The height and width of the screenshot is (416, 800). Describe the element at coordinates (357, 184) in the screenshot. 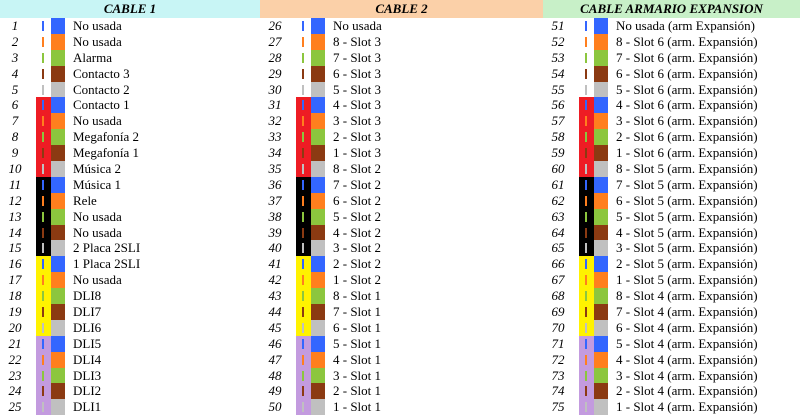

I see `pin-assignment-label: 7 - Slot 2` at that location.